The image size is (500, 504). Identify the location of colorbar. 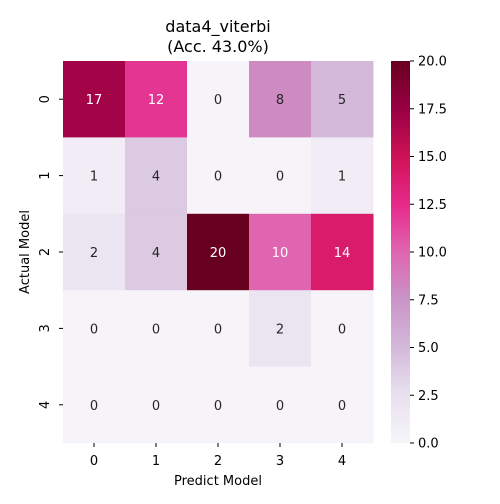
(400, 252).